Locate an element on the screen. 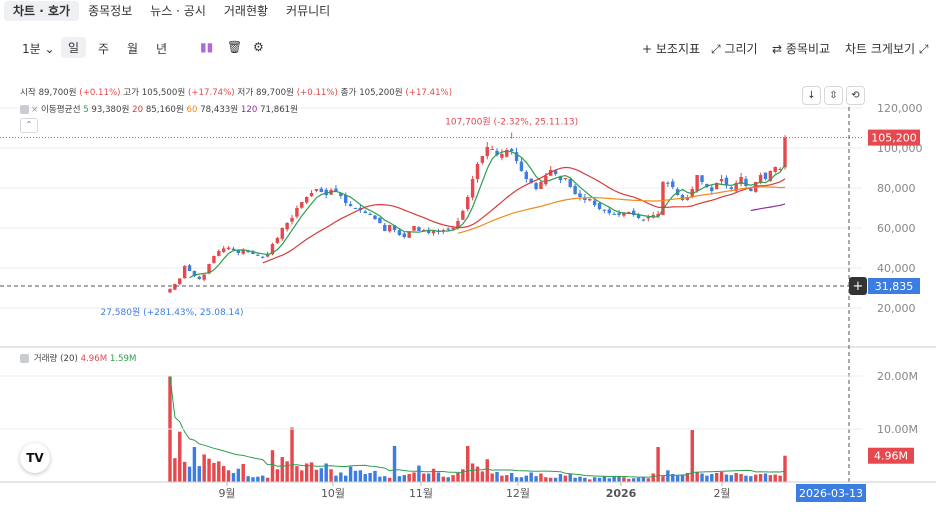 This screenshot has width=936, height=515. fullscreen-button: 차트 크게보기 ⤢ is located at coordinates (887, 49).